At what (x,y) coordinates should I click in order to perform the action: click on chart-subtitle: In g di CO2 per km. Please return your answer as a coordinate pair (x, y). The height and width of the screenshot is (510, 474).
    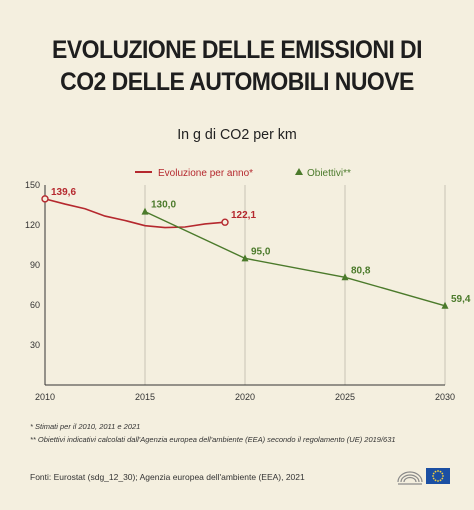
    Looking at the image, I should click on (237, 134).